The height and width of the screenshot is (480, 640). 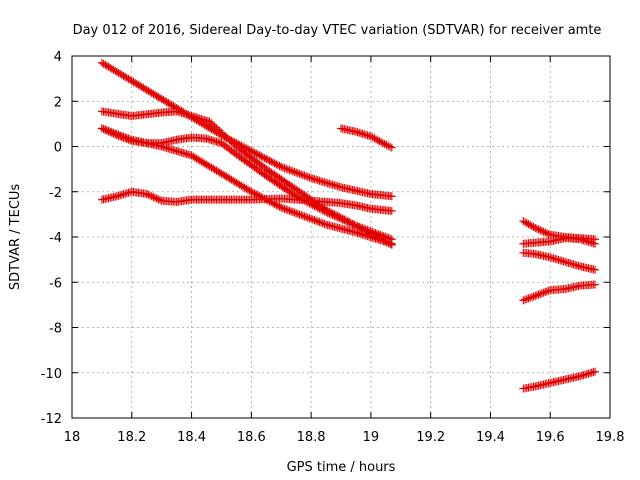 What do you see at coordinates (371, 437) in the screenshot?
I see `x-tick-label: 19` at bounding box center [371, 437].